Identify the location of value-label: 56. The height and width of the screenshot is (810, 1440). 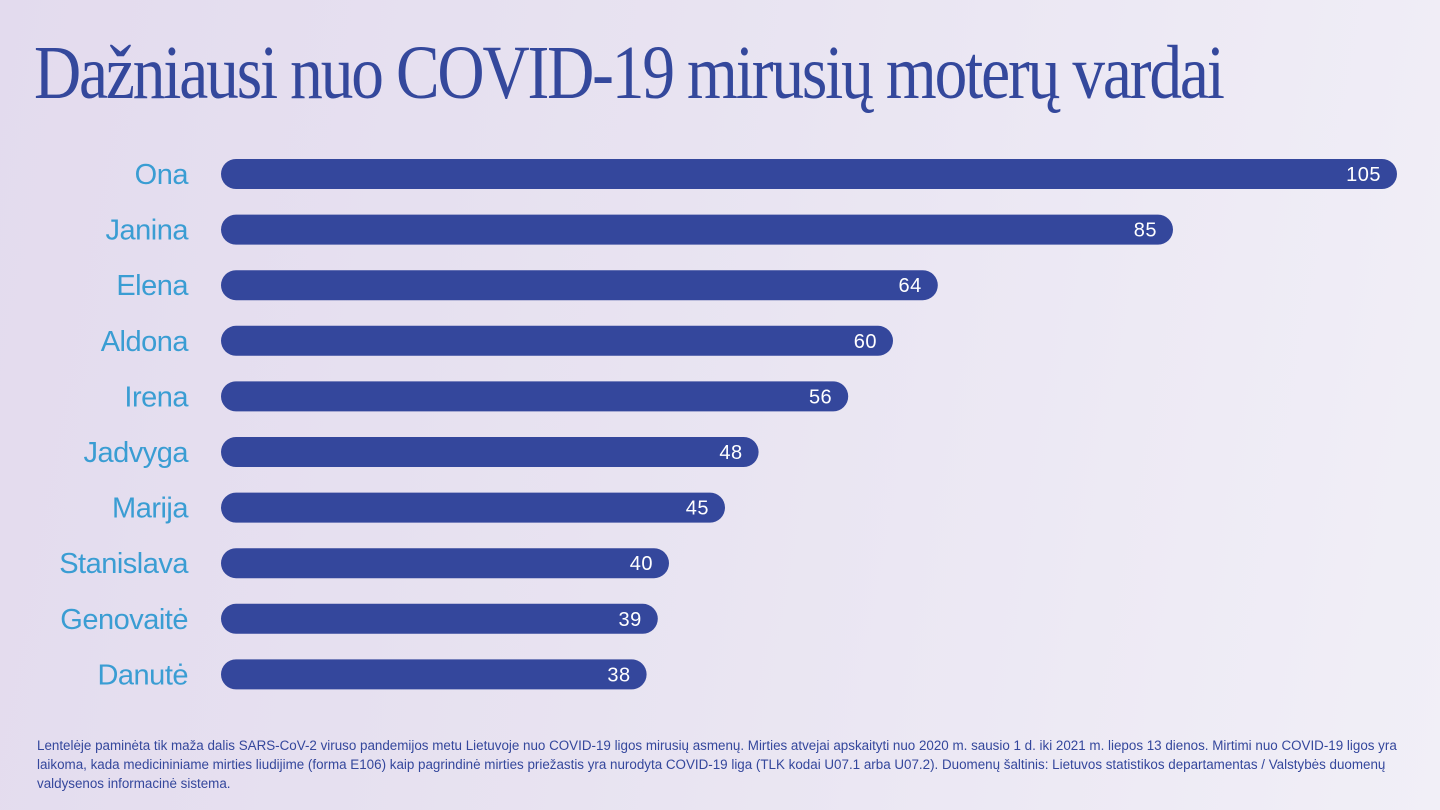
(820, 397).